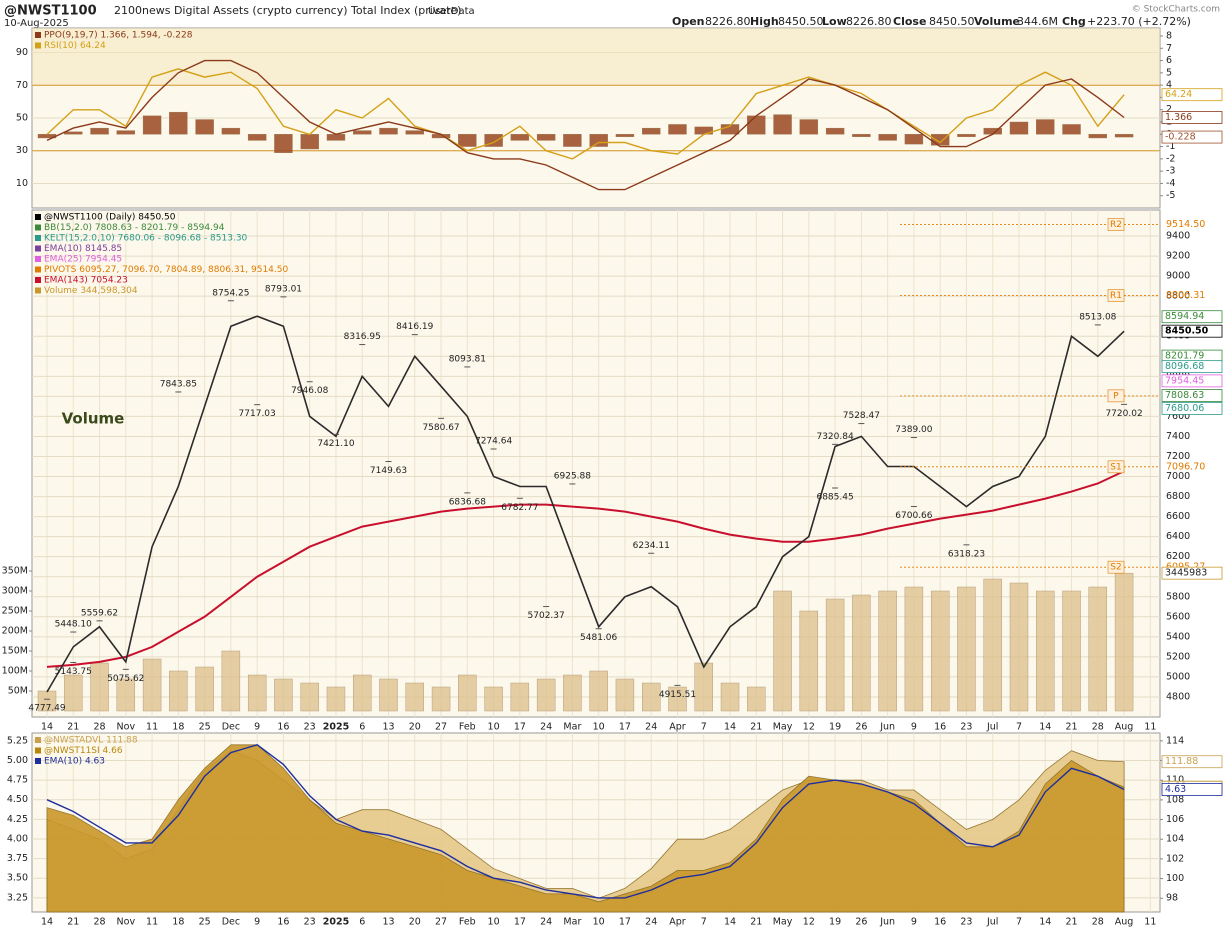 Image resolution: width=1224 pixels, height=931 pixels. What do you see at coordinates (835, 922) in the screenshot?
I see `x-tick-label: 19` at bounding box center [835, 922].